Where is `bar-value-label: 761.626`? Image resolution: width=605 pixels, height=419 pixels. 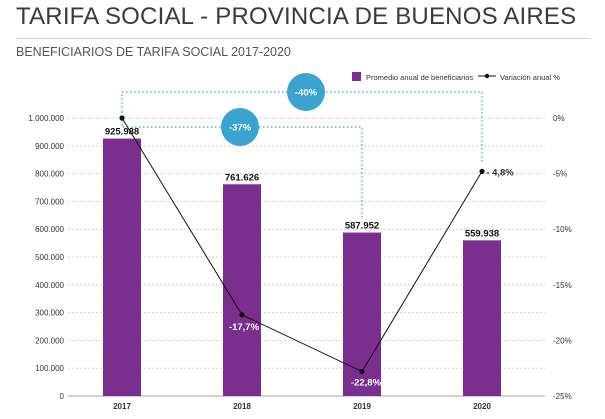 bar-value-label: 761.626 is located at coordinates (242, 177).